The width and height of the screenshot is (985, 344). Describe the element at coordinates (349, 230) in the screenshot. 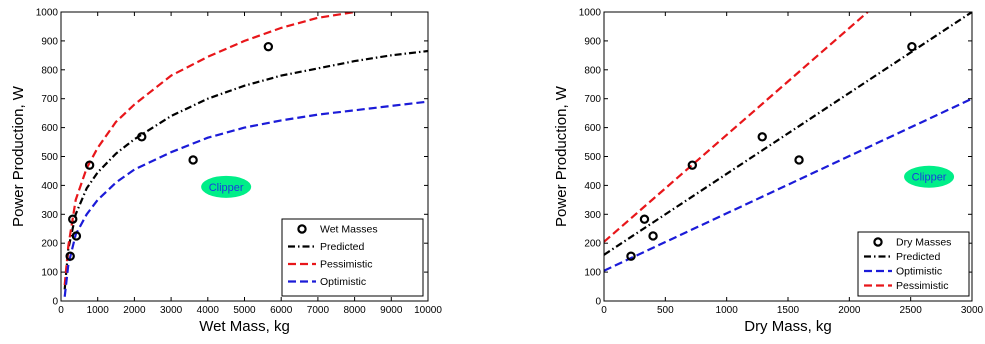

I see `legend-entry-label: Wet Masses` at that location.